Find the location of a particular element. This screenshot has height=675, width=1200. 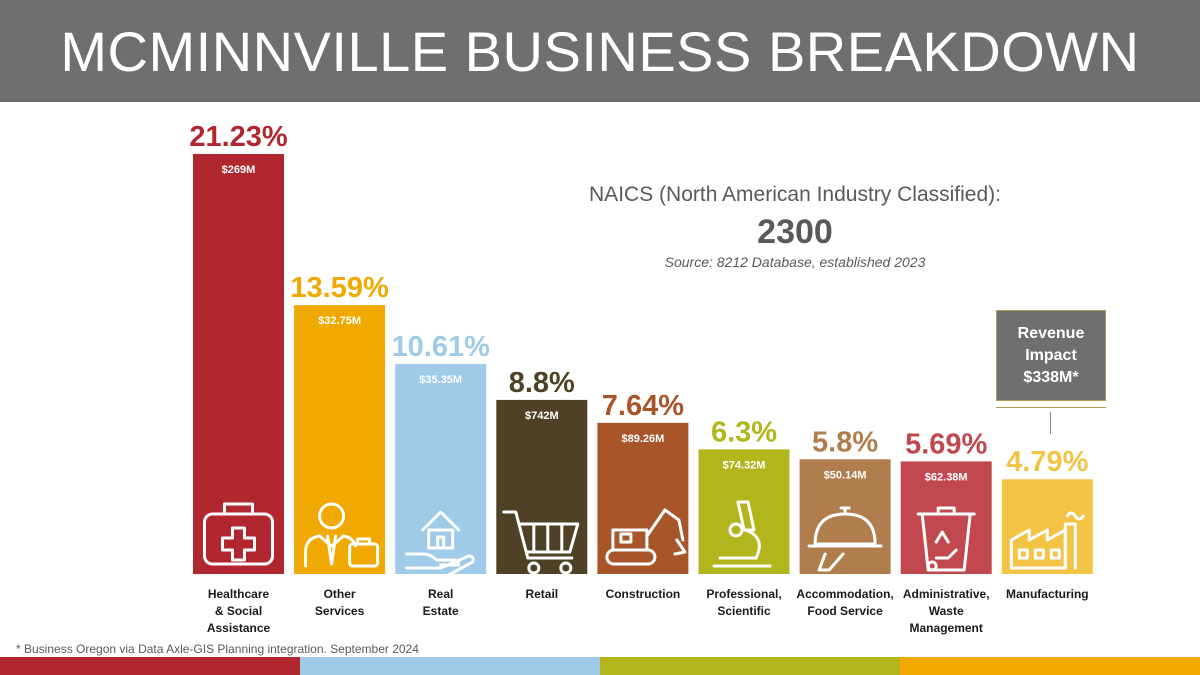

bar-group-3: 10.61% $35.35M Real Estate is located at coordinates (441, 474).